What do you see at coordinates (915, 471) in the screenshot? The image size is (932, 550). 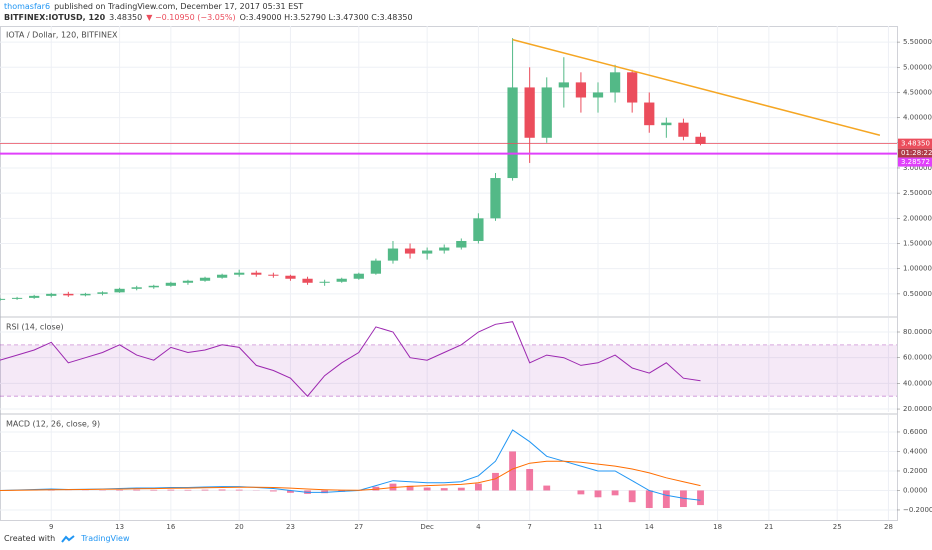 I see `y-tick-label: 0.2000` at bounding box center [915, 471].